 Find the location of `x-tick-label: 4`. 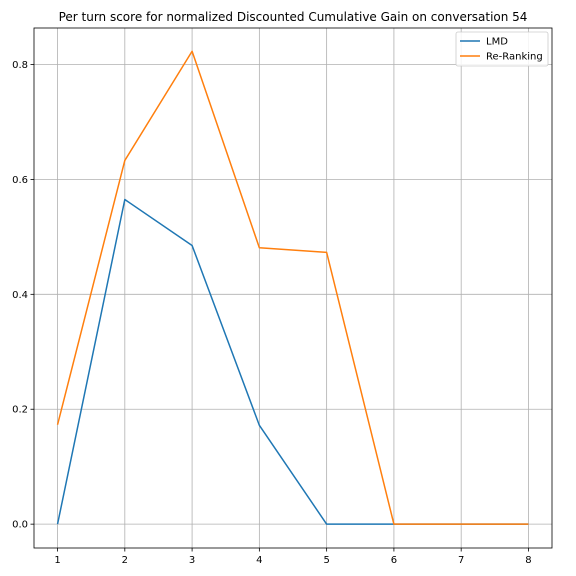

x-tick-label: 4 is located at coordinates (259, 560).